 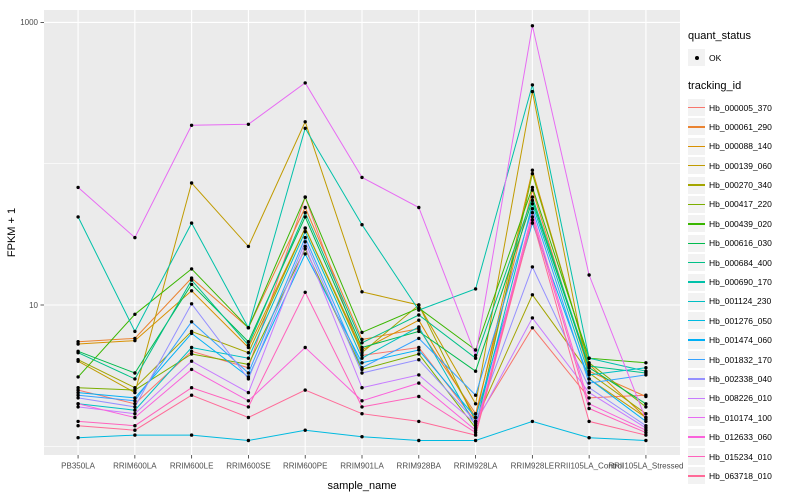 I want to click on legend-item-Hb_015234_010: Hb_015234_010, so click(x=743, y=457).